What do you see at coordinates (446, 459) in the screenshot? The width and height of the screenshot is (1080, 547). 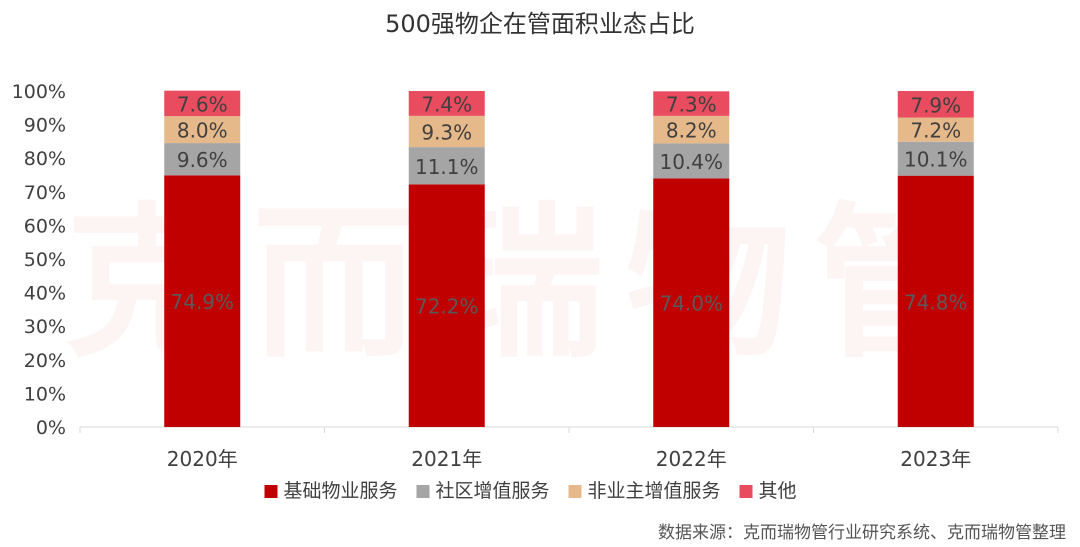 I see `x-tick-label: 2021年` at bounding box center [446, 459].